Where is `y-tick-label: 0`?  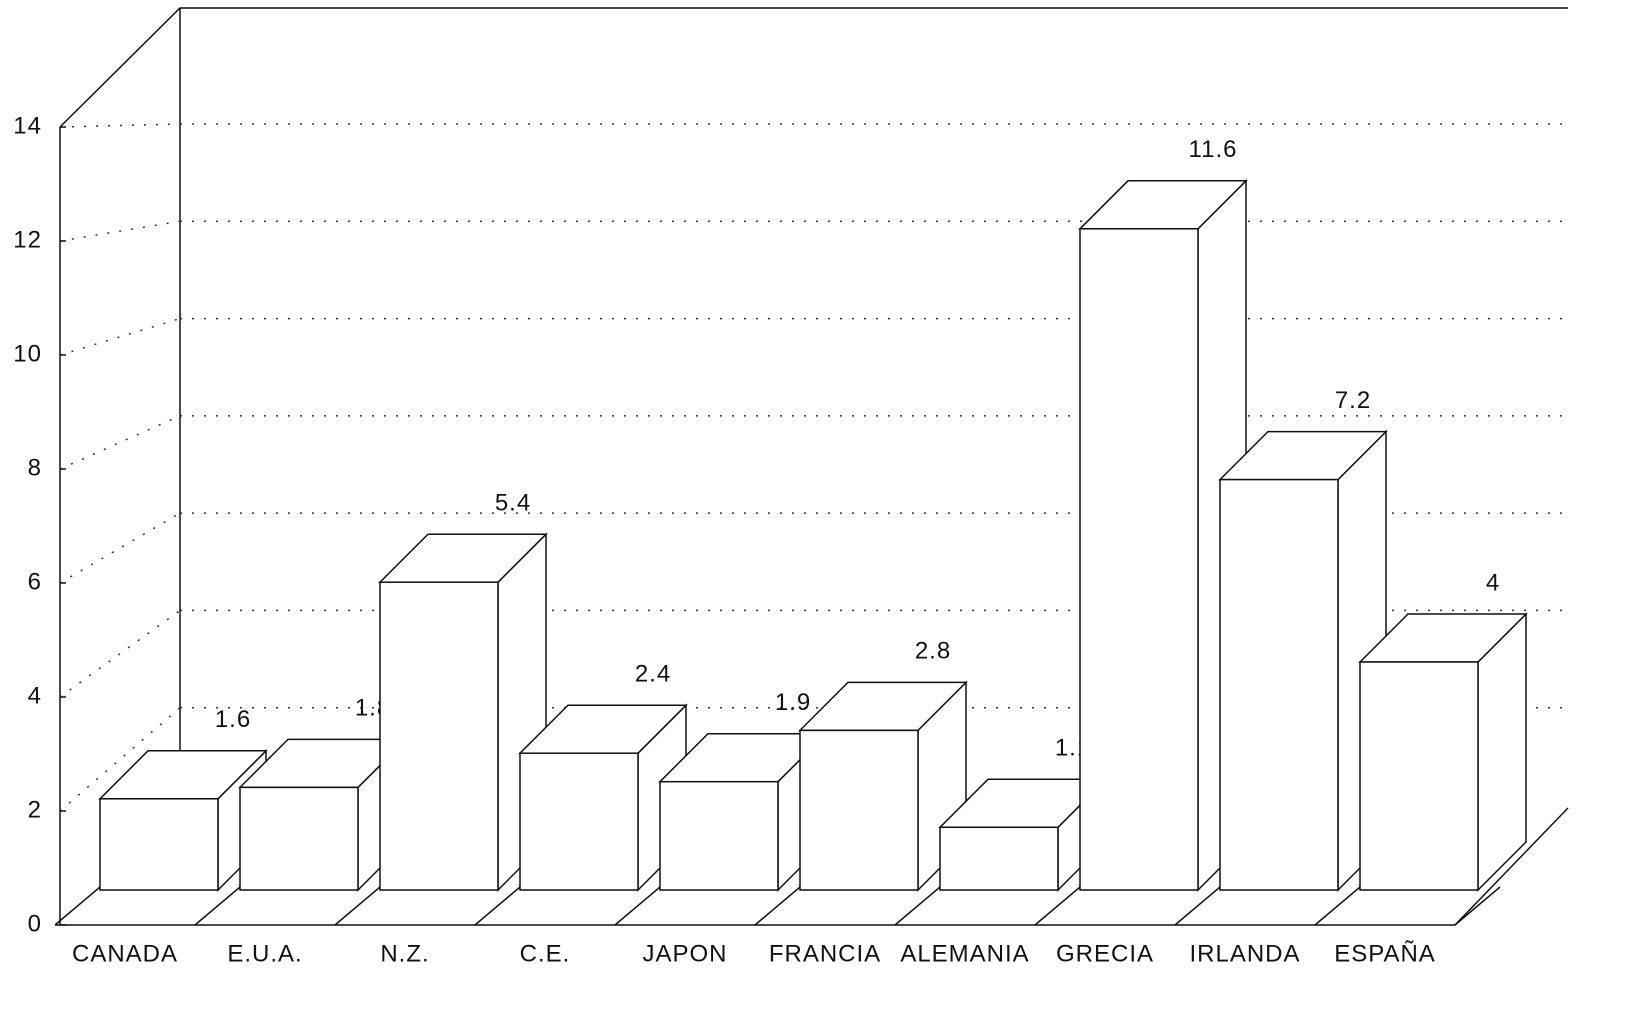
y-tick-label: 0 is located at coordinates (35, 923).